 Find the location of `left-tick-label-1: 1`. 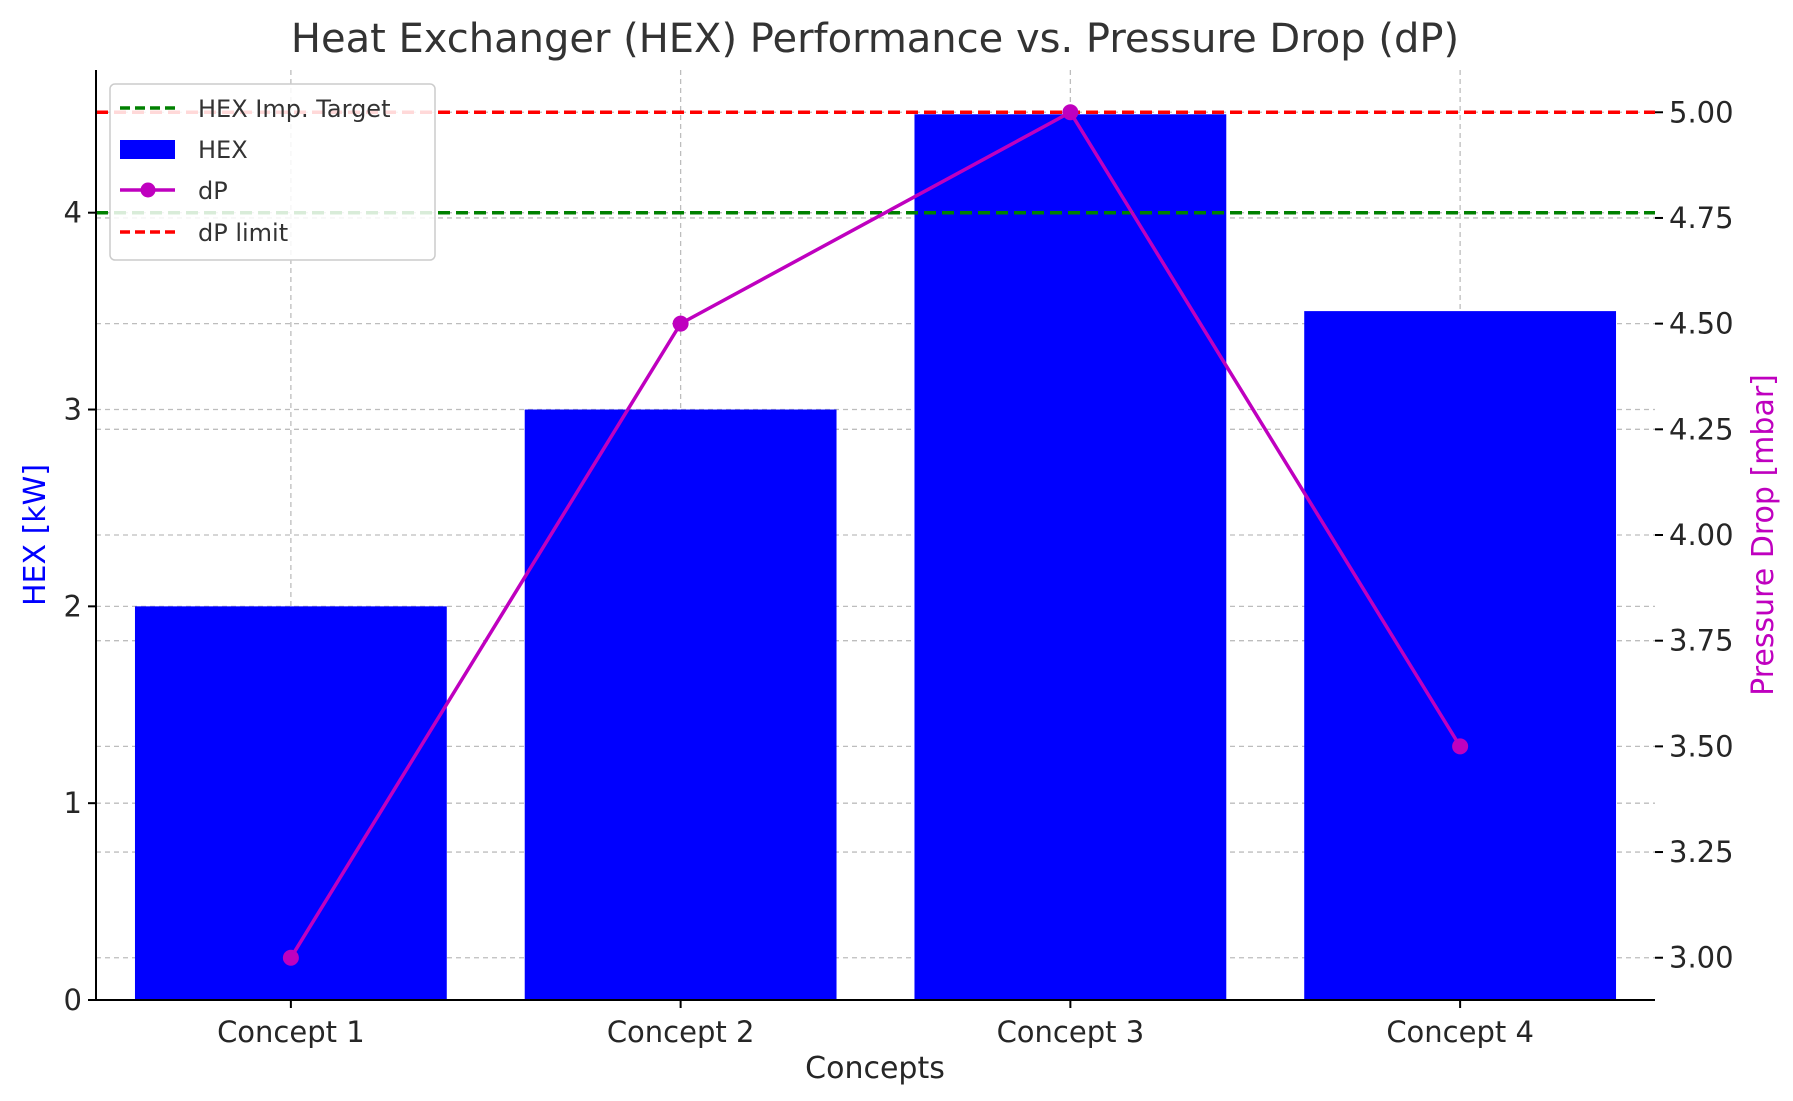

left-tick-label-1: 1 is located at coordinates (73, 803).